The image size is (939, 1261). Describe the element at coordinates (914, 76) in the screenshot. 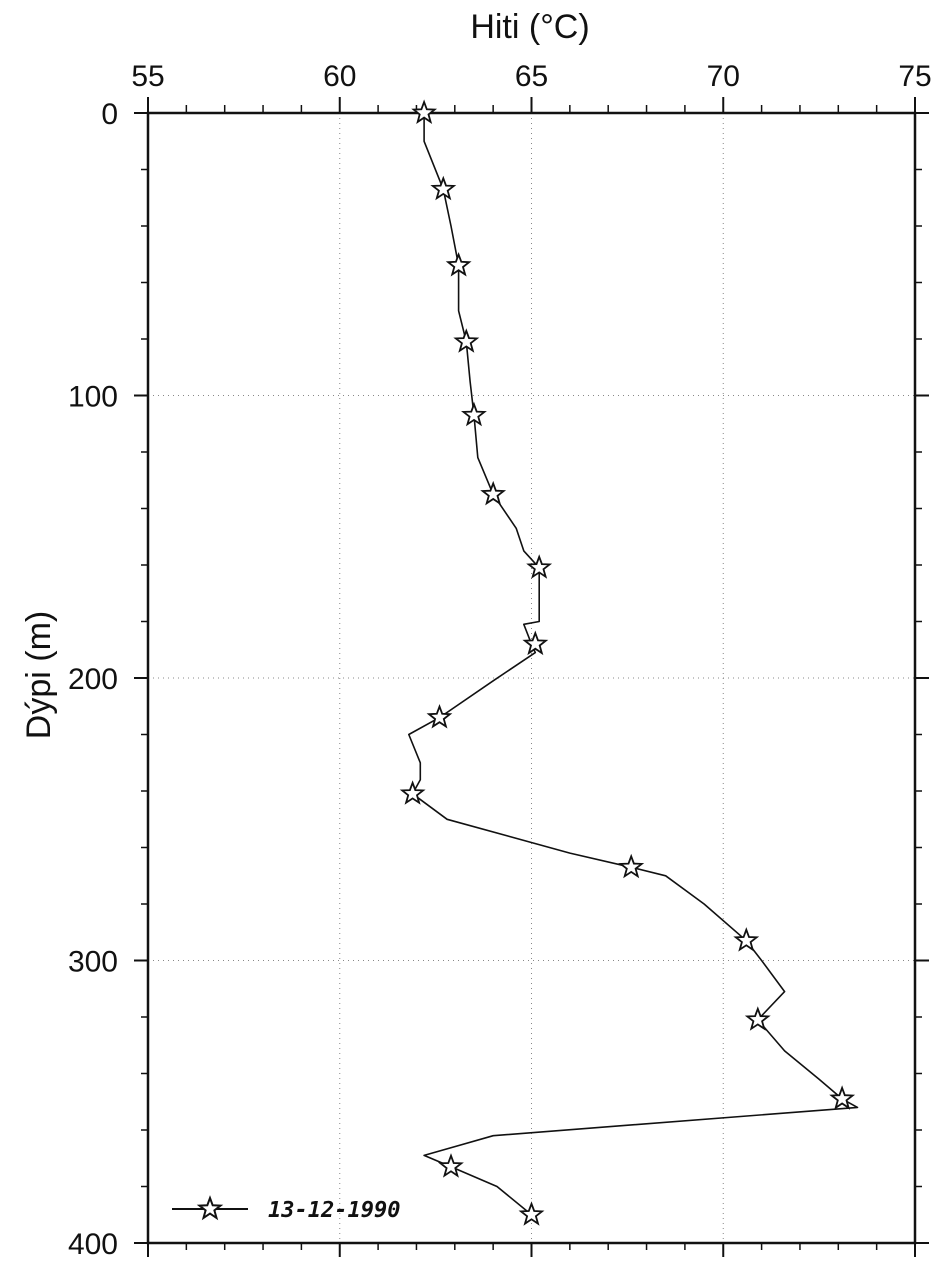

I see `x-tick-label: 75` at that location.